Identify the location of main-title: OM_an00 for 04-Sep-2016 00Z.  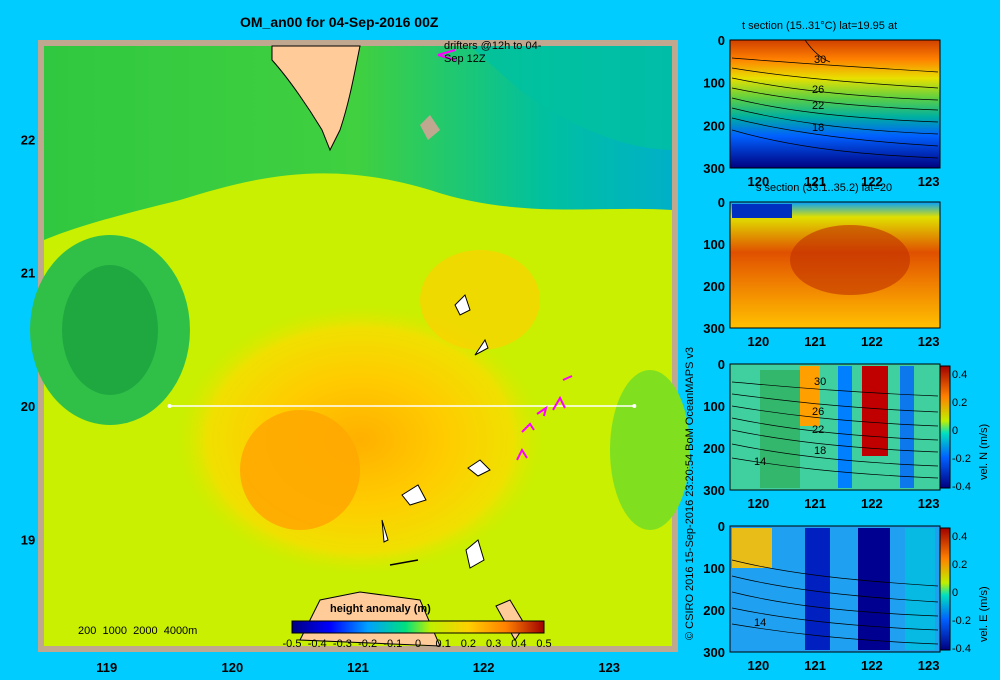
(339, 22).